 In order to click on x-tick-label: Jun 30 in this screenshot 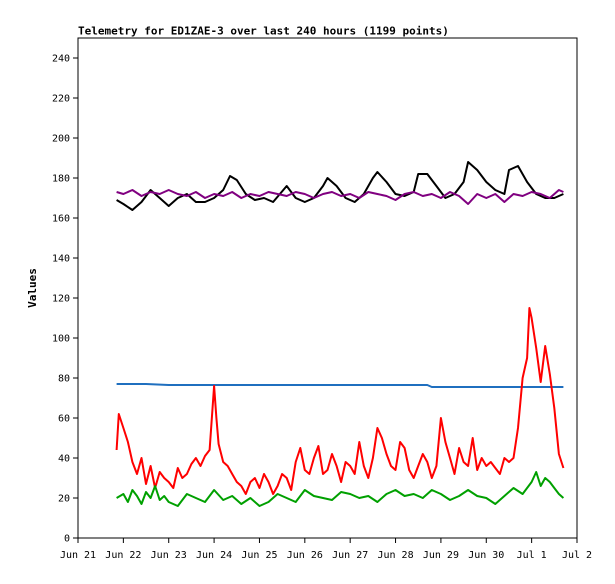, I will do `click(486, 555)`.